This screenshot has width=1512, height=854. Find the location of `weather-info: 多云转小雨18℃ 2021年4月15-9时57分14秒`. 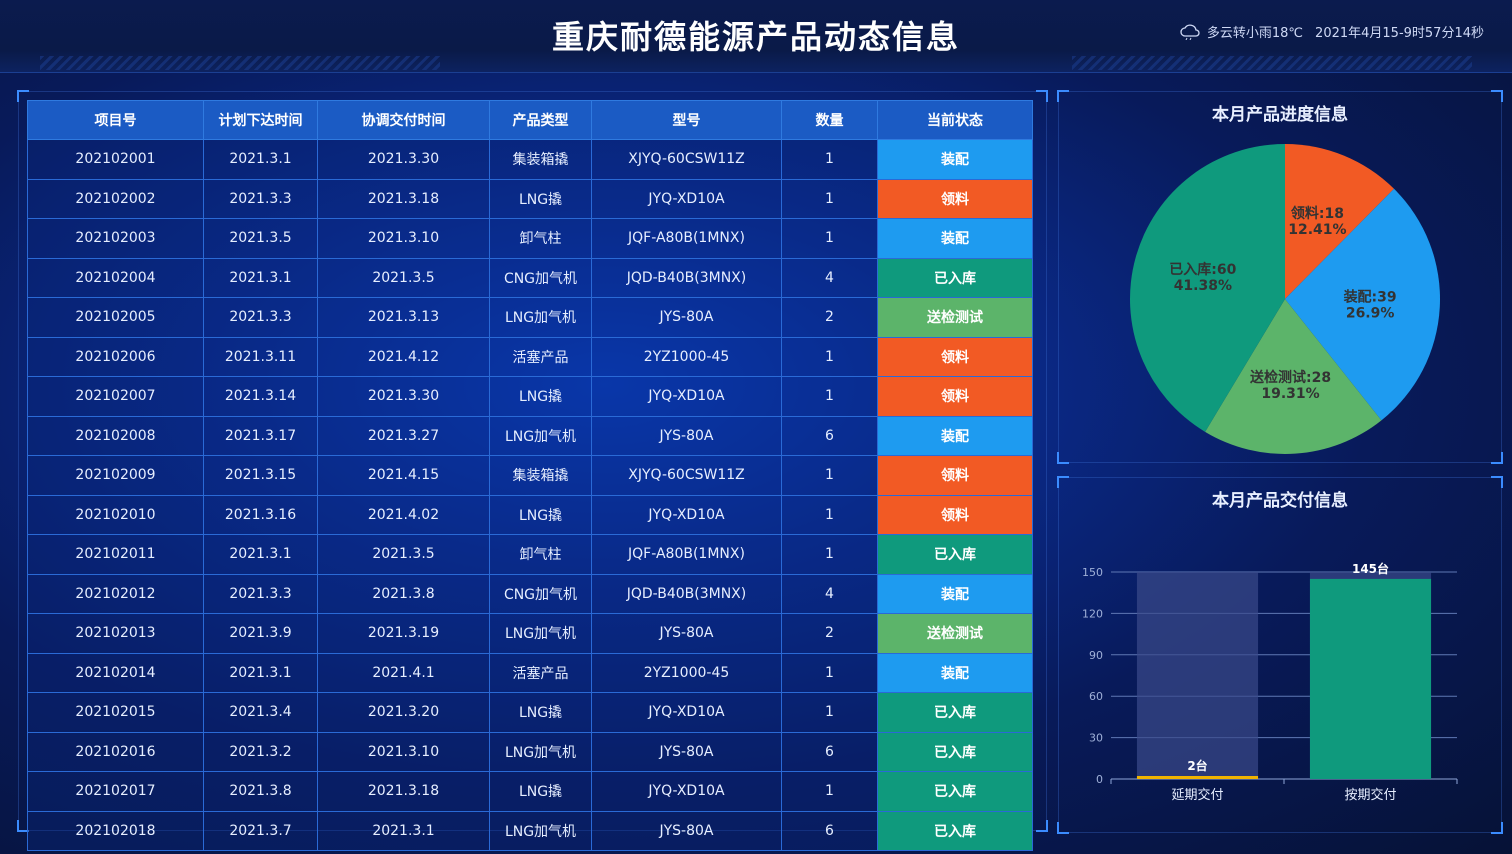

weather-info: 多云转小雨18℃ 2021年4月15-9时57分14秒 is located at coordinates (1331, 31).